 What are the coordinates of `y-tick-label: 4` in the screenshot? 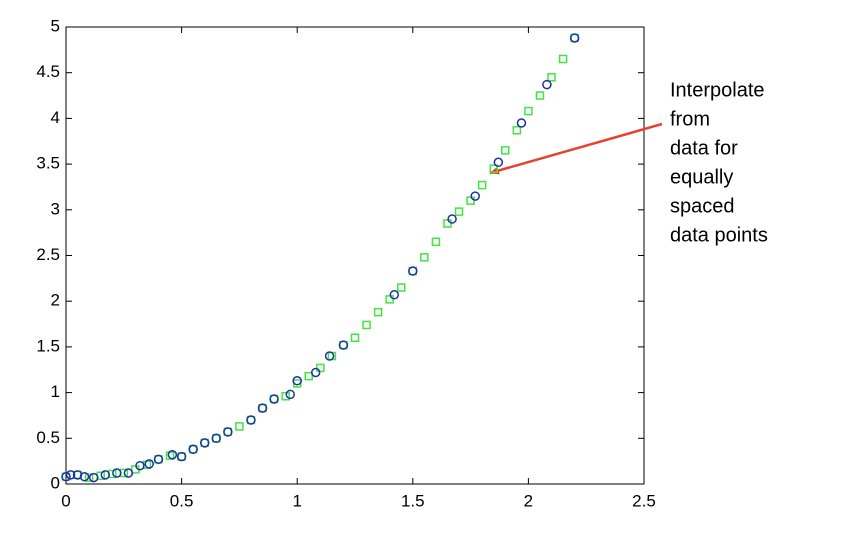 It's located at (55, 117).